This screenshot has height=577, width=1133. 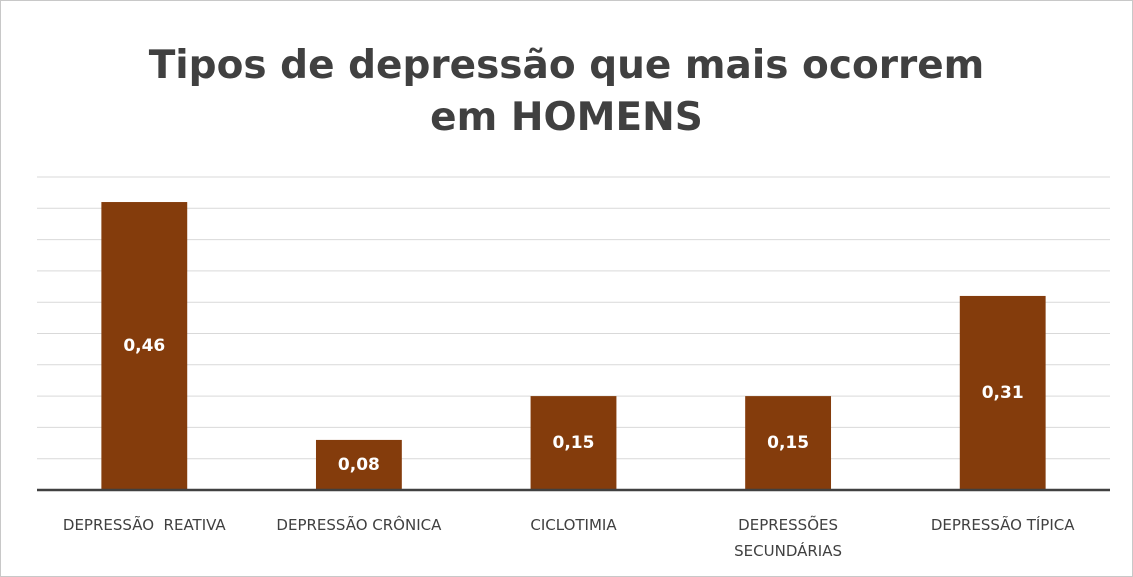 What do you see at coordinates (359, 525) in the screenshot?
I see `x-tick-label: DEPRESSÃO CRÔNICA` at bounding box center [359, 525].